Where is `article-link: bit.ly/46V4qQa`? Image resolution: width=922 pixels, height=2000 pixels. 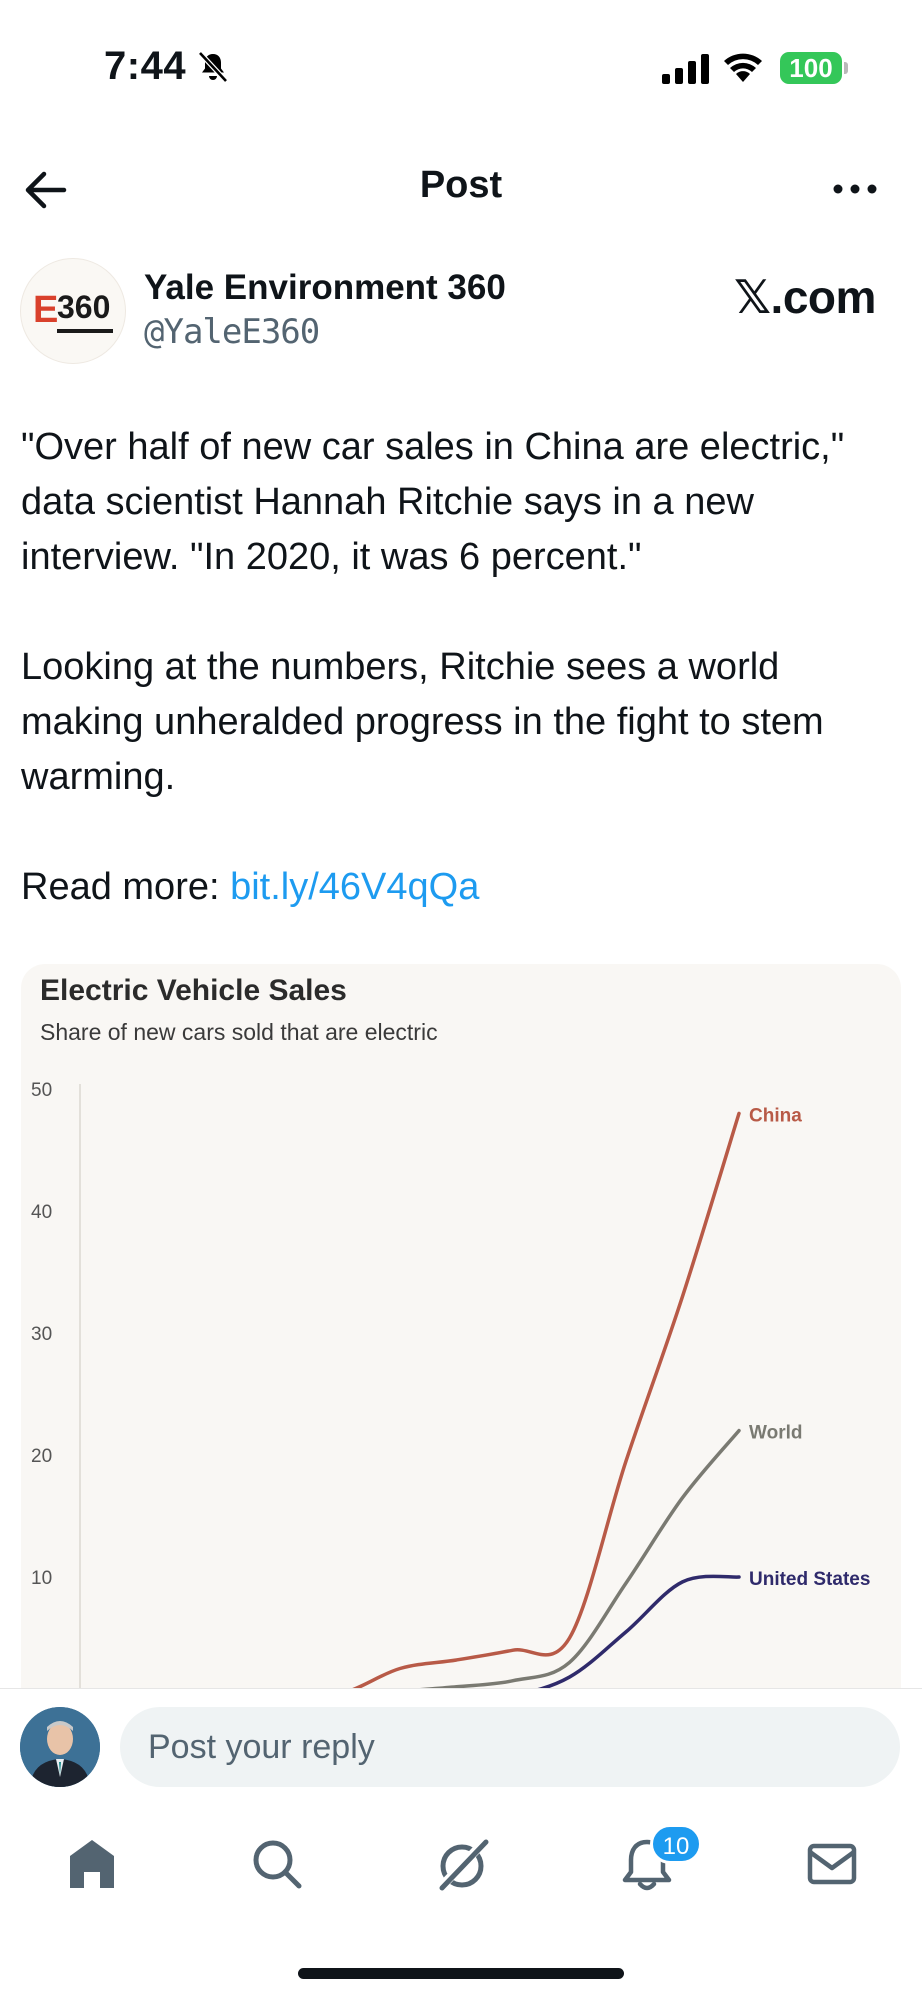
article-link: bit.ly/46V4qQa is located at coordinates (355, 887).